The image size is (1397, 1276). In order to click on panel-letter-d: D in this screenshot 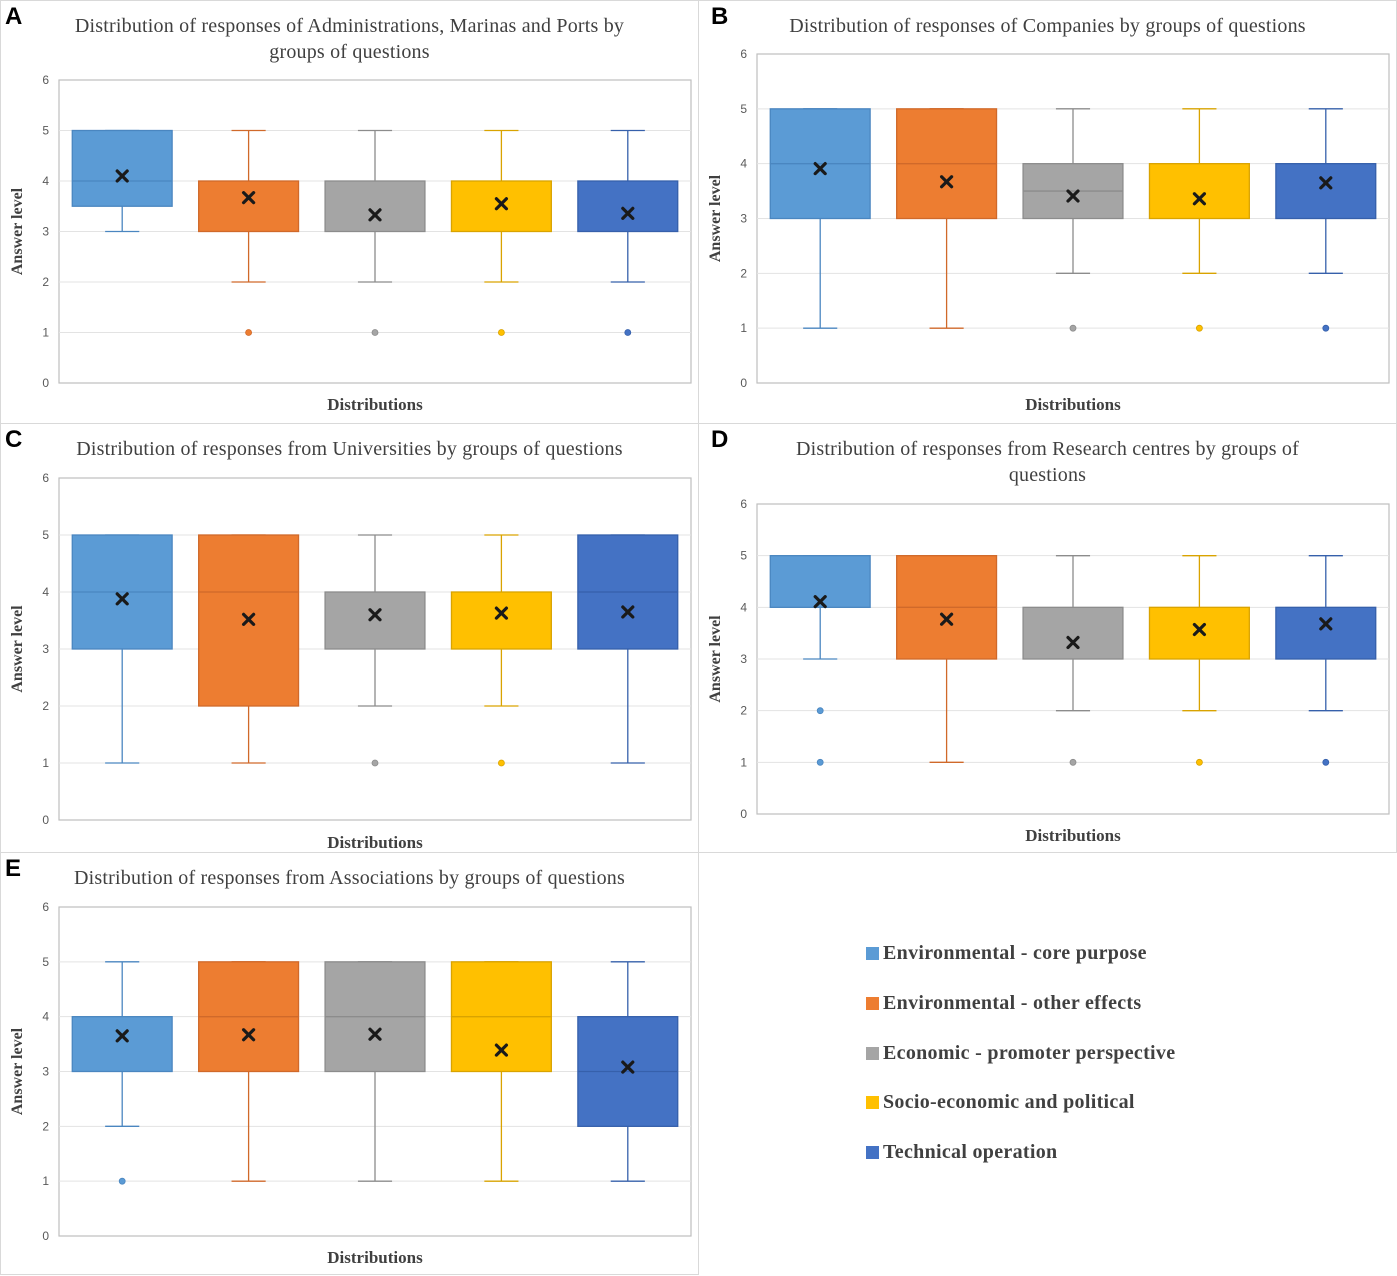, I will do `click(720, 439)`.